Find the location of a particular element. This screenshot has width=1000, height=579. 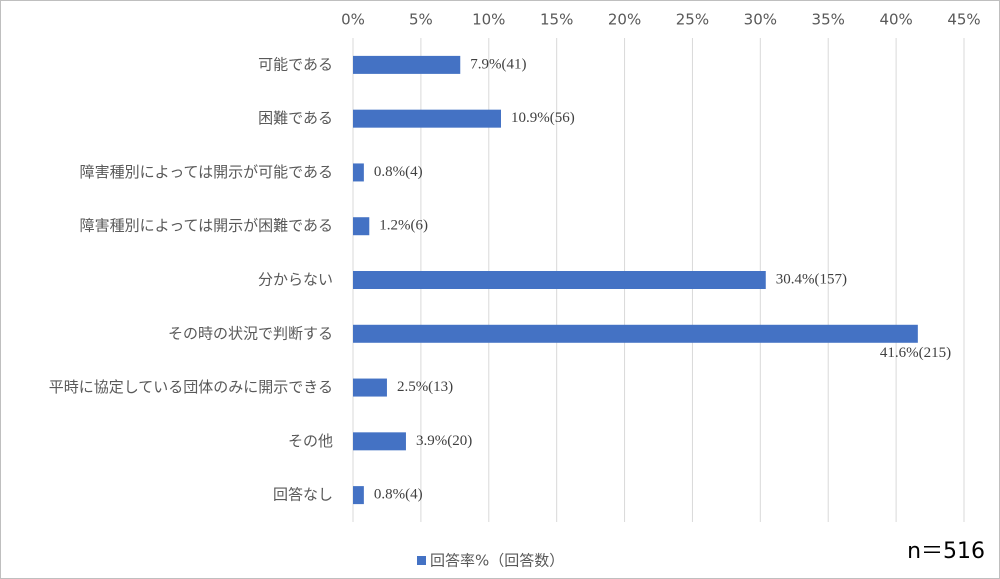

data-label: 2.5%(13) is located at coordinates (425, 387).